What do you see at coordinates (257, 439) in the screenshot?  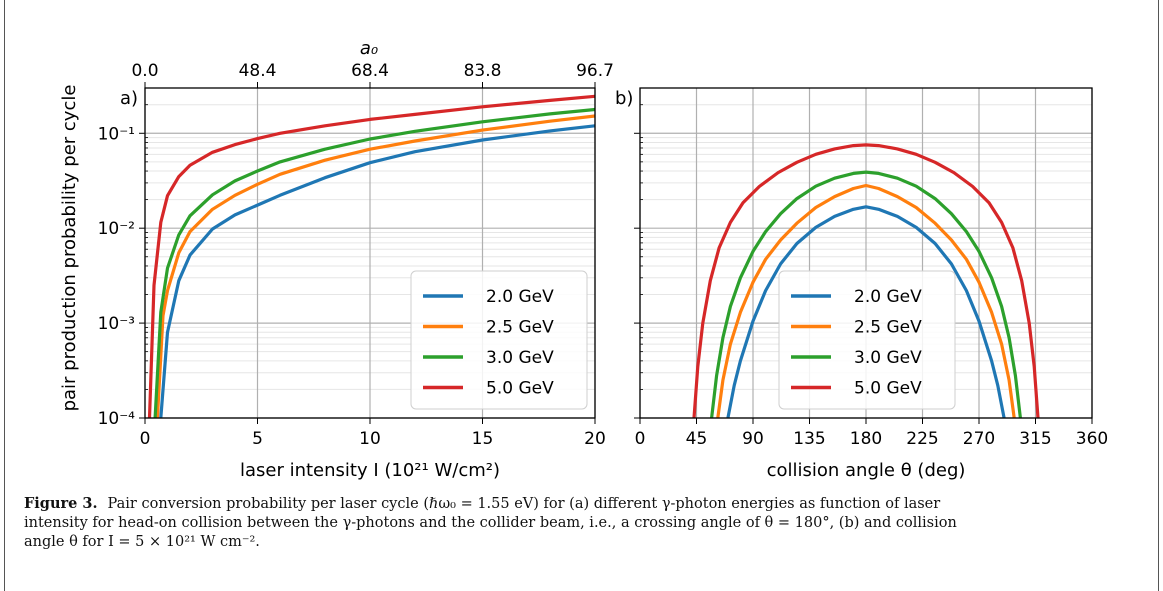 I see `x-tick-label: 5` at bounding box center [257, 439].